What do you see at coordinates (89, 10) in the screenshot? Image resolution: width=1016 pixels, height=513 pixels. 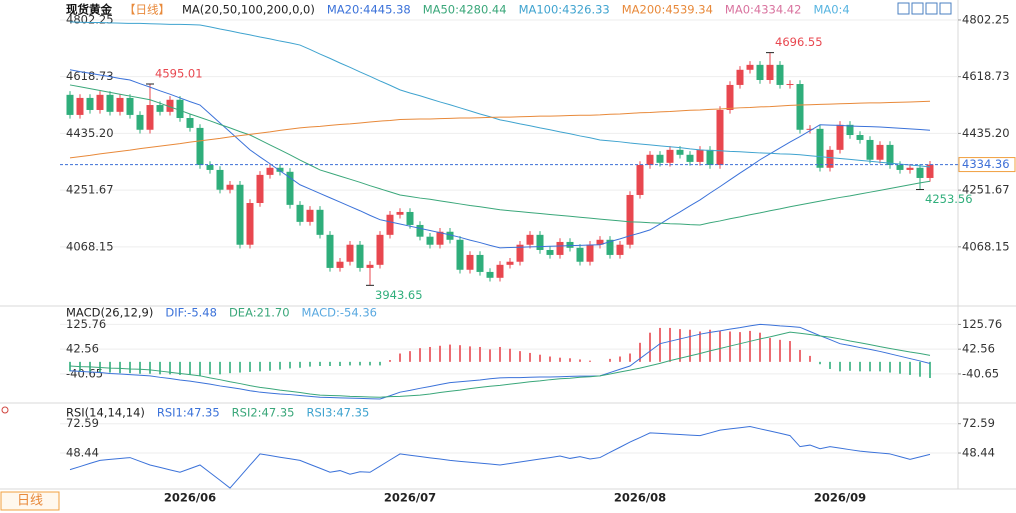 I see `legend-entry: 现货黄金` at bounding box center [89, 10].